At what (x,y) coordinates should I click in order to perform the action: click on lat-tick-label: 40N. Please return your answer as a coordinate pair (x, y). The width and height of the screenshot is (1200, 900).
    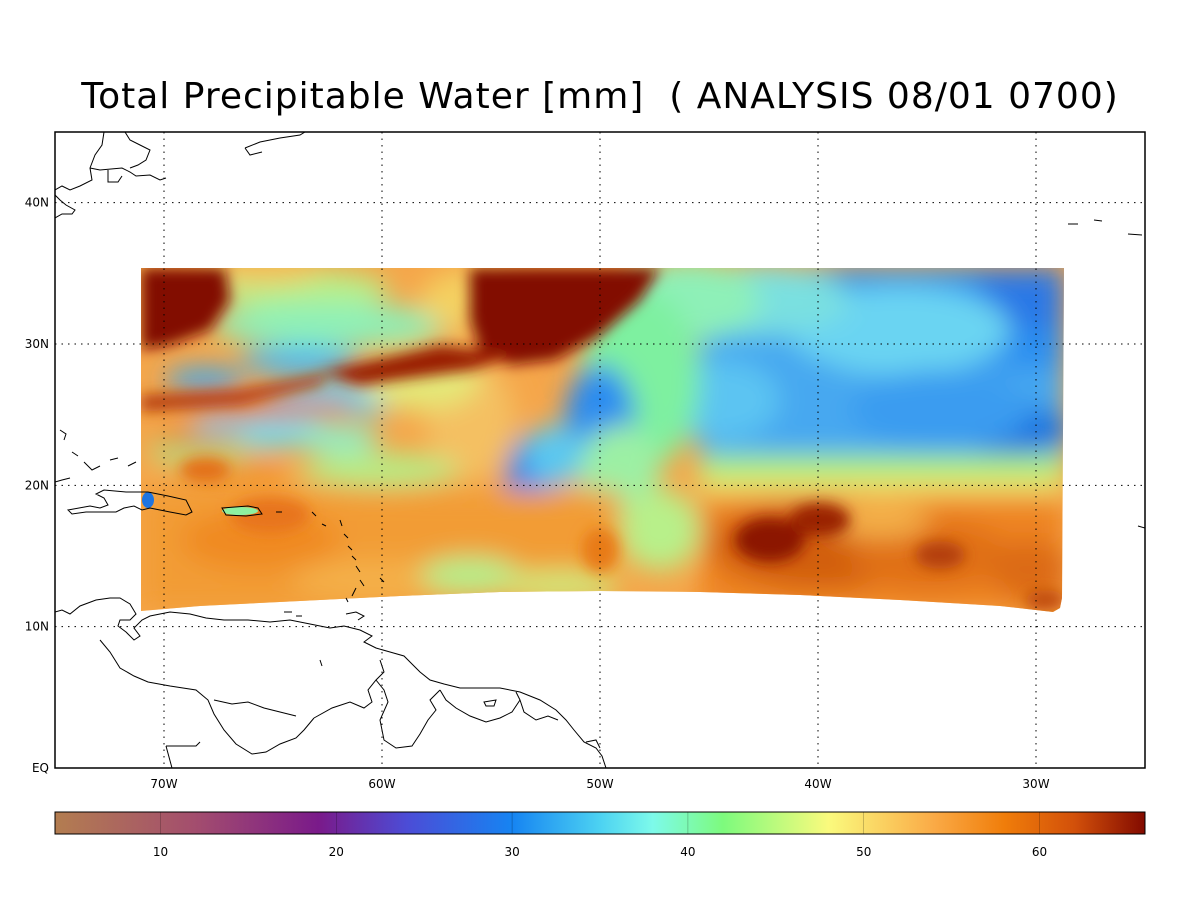
    Looking at the image, I should click on (37, 203).